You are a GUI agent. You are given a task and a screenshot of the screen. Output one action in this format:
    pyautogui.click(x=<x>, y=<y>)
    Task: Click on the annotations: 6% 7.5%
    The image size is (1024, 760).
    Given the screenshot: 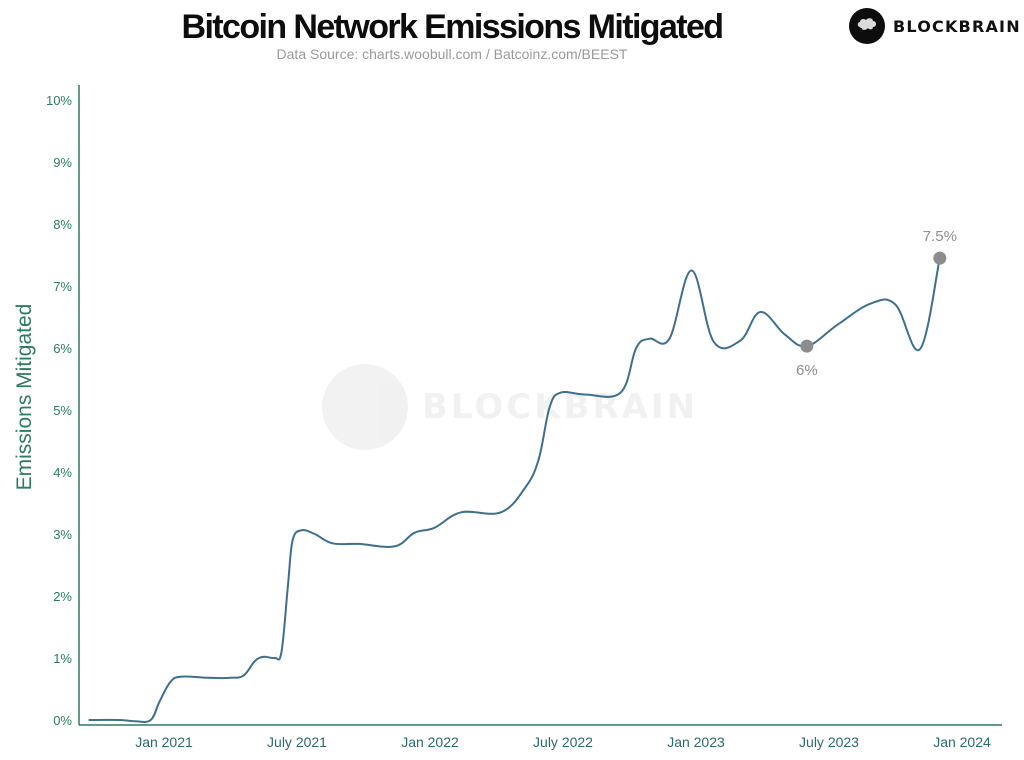 What is the action you would take?
    pyautogui.click(x=876, y=303)
    